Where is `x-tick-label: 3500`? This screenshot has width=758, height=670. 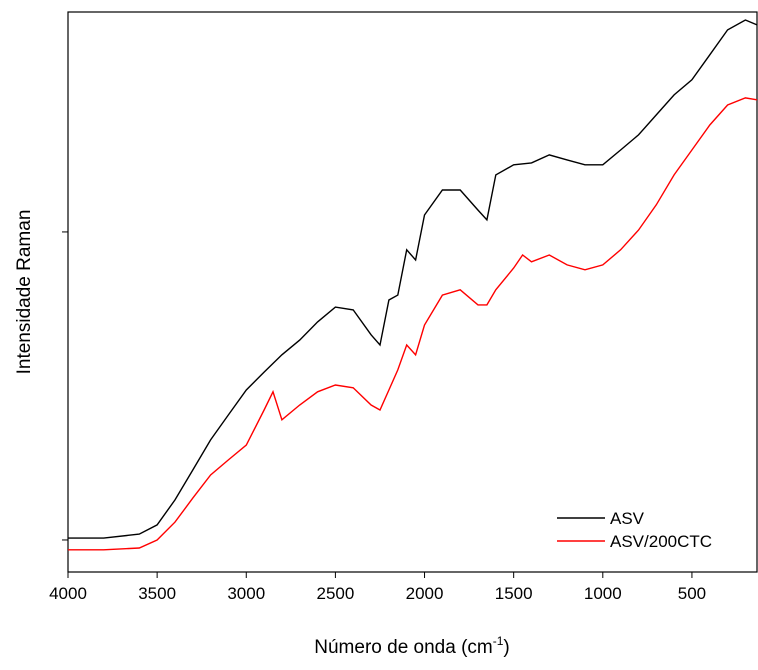 x-tick-label: 3500 is located at coordinates (157, 593).